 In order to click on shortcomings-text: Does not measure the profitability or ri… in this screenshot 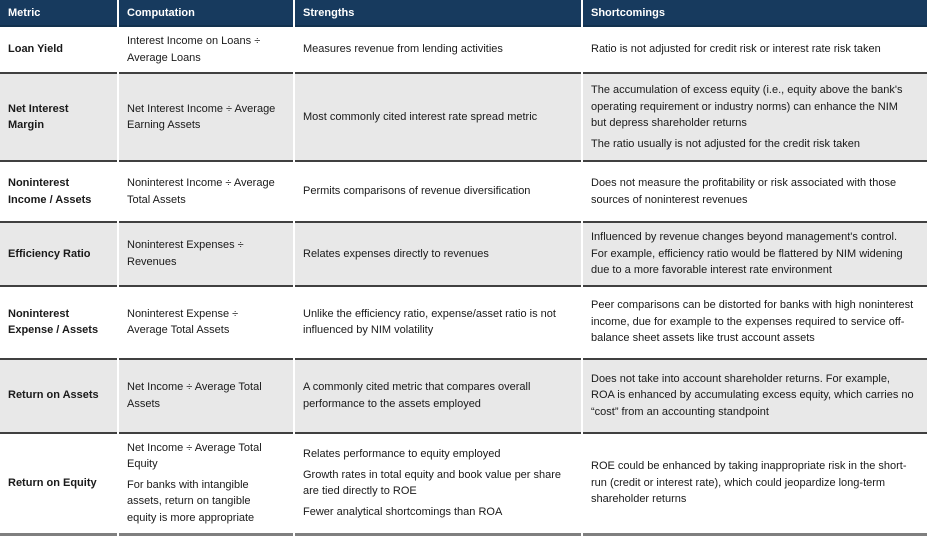, I will do `click(744, 191)`.